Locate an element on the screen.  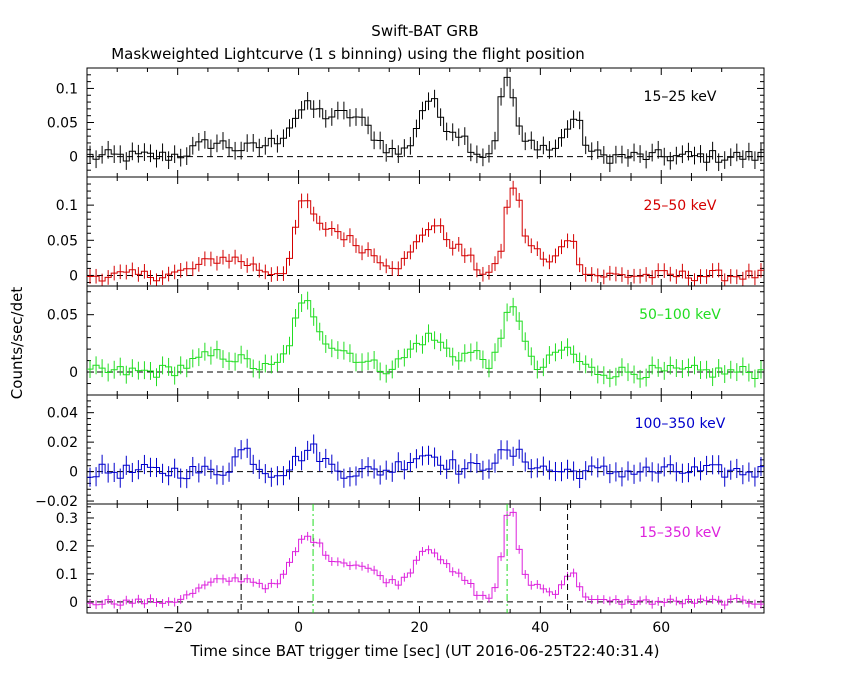
panel-1: 0 0.05 0.1 15–25 keV is located at coordinates (406, 122).